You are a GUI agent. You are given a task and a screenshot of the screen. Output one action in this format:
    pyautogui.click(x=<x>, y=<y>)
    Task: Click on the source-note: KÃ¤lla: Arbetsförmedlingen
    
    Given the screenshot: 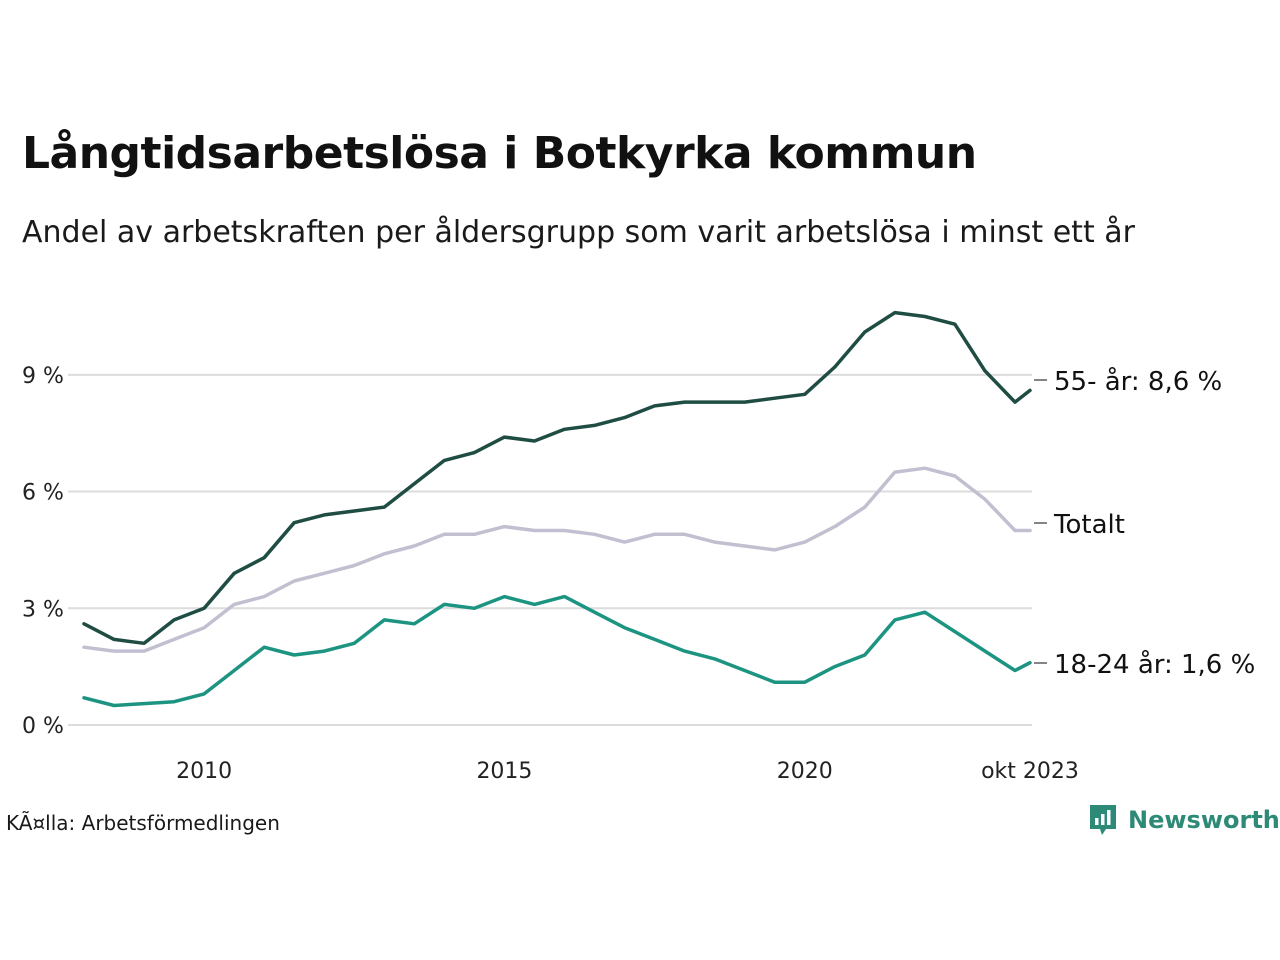 What is the action you would take?
    pyautogui.click(x=143, y=823)
    